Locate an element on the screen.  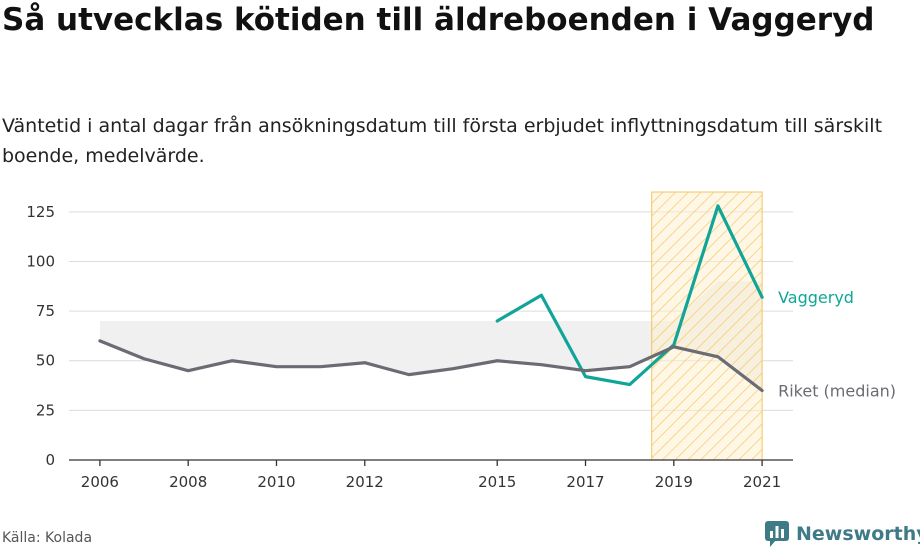
x-tick-label: 2015 is located at coordinates (497, 482).